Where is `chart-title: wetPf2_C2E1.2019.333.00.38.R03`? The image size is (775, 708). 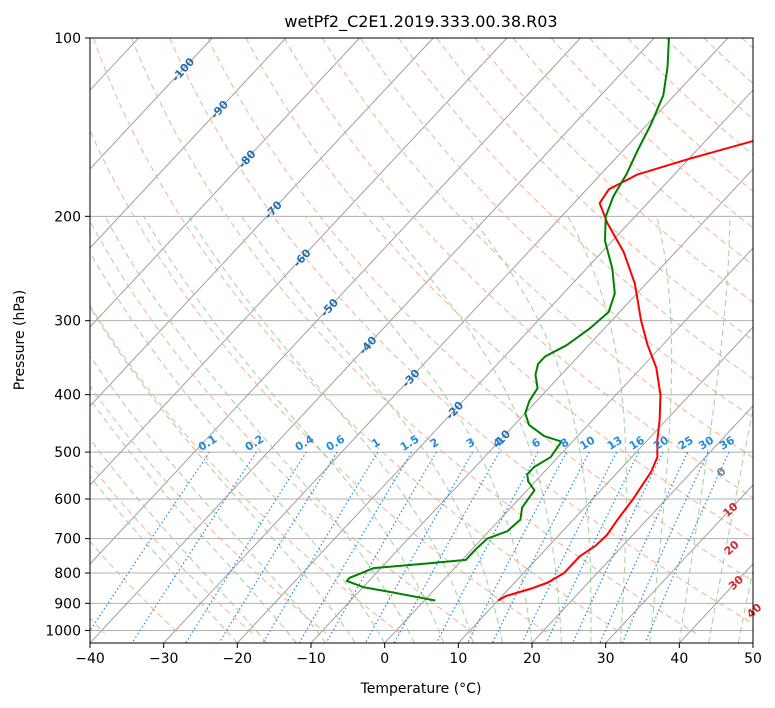
chart-title: wetPf2_C2E1.2019.333.00.38.R03 is located at coordinates (420, 22).